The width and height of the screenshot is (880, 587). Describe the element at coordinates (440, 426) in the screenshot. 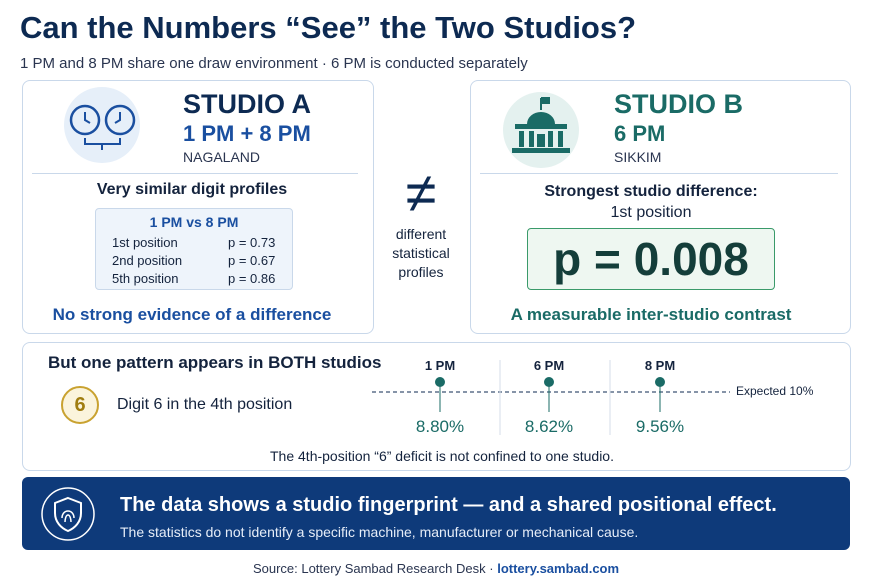

I see `value: 8.80%` at that location.